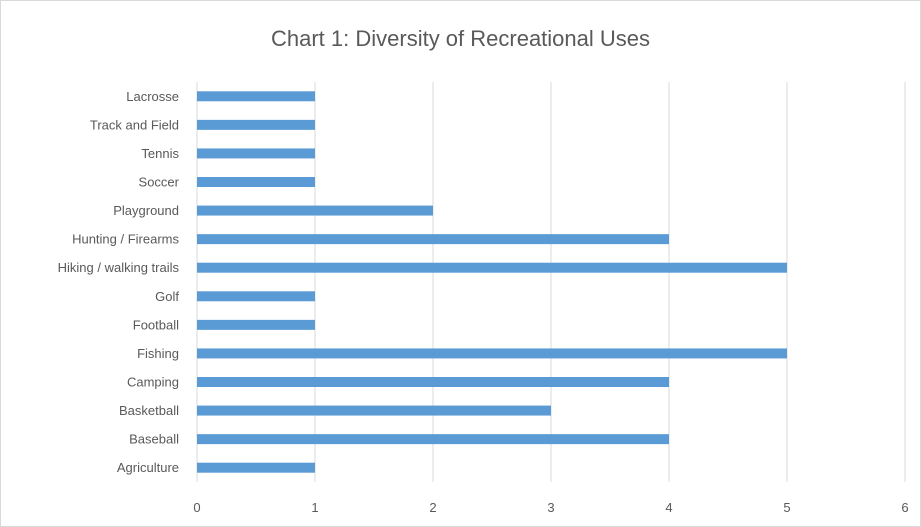 This screenshot has height=527, width=921. I want to click on x-tick-label: 0, so click(196, 507).